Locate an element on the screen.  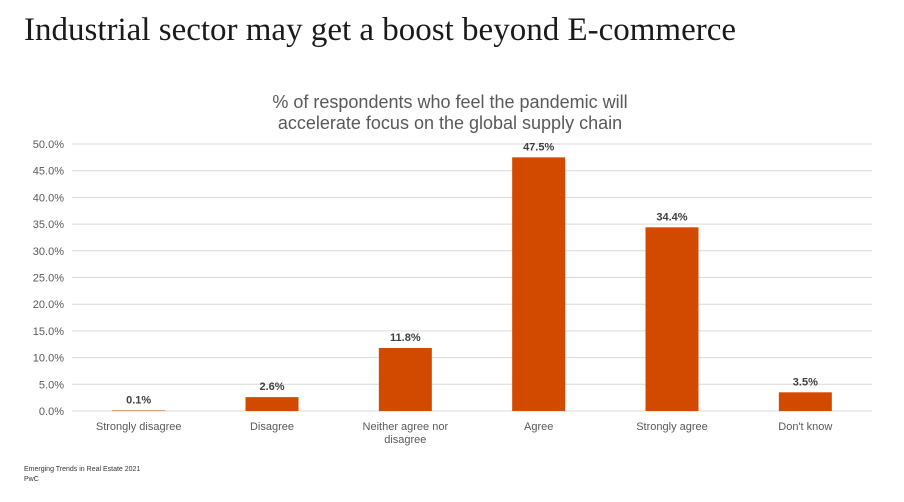
x-tick-label: Neither agree nor disagree is located at coordinates (406, 433).